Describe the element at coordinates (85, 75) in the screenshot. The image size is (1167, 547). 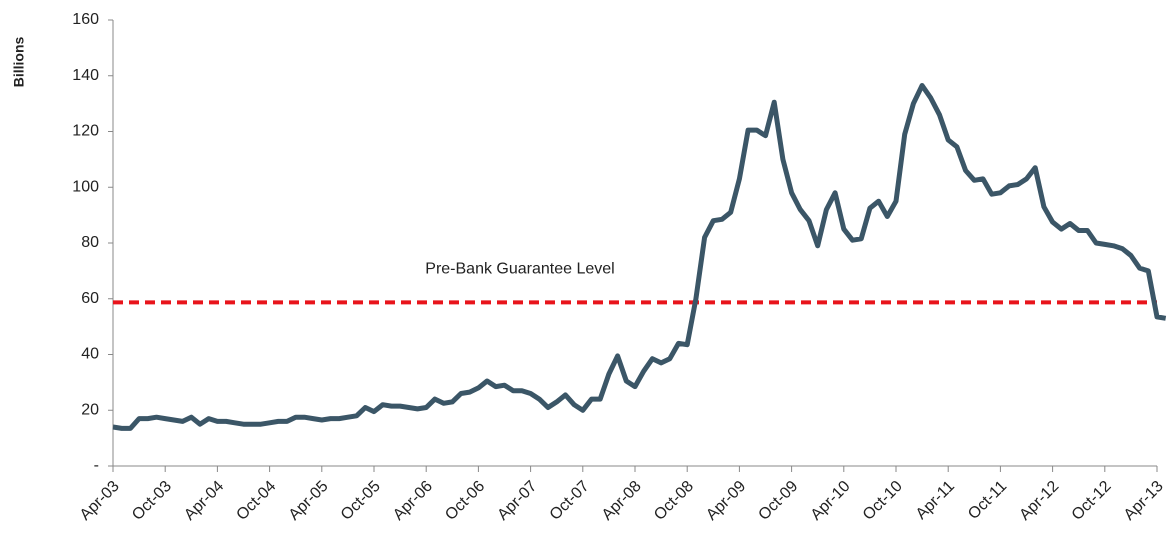
I see `y-tick-label: 140` at that location.